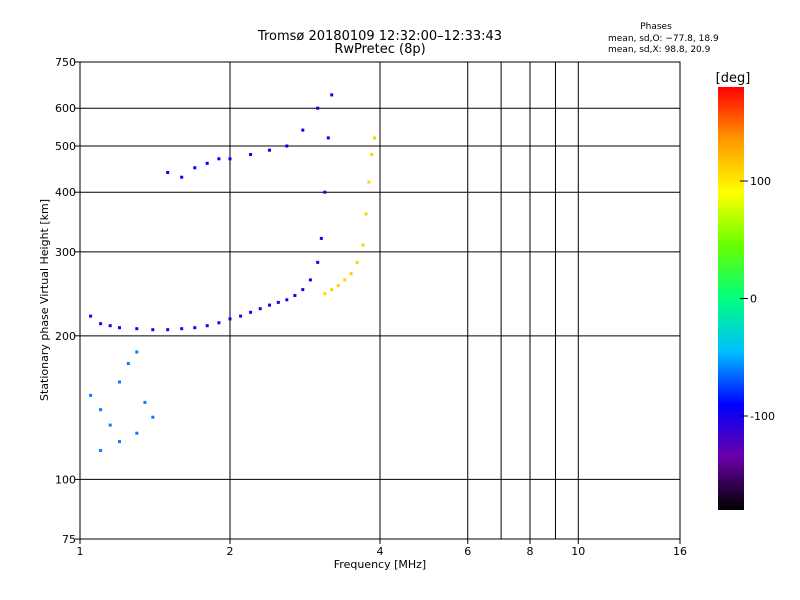 Image resolution: width=800 pixels, height=600 pixels. I want to click on y-tick-label: 600, so click(65, 108).